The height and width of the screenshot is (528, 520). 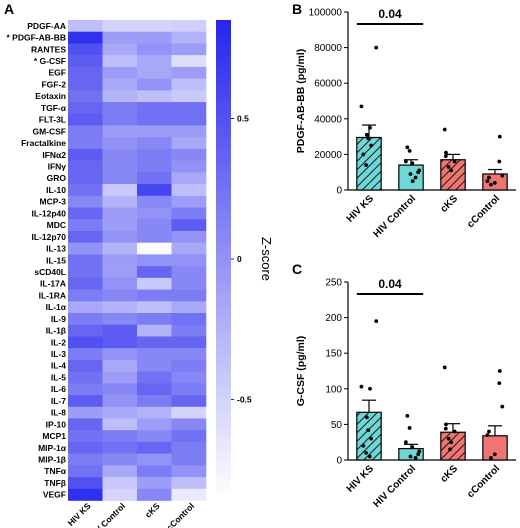 I want to click on pdgf-significance-label: 0.04, so click(x=390, y=14).